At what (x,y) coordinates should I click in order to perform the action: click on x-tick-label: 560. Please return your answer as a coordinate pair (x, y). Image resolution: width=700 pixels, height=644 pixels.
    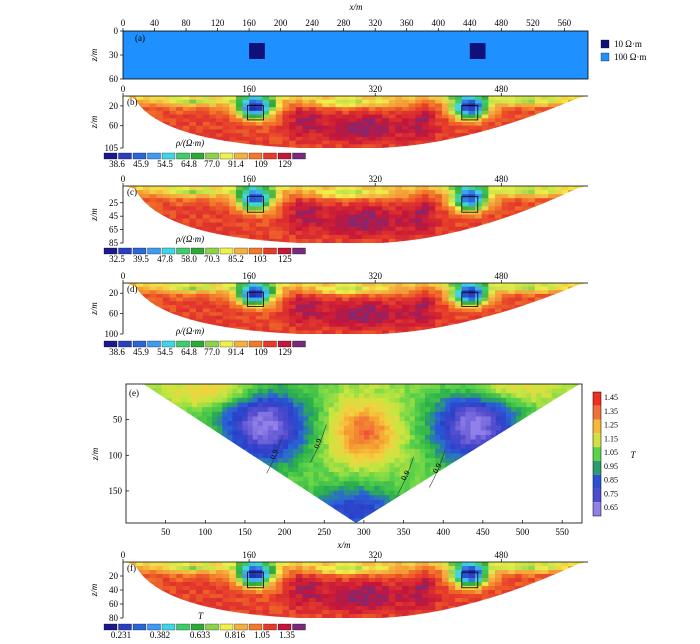
    Looking at the image, I should click on (565, 23).